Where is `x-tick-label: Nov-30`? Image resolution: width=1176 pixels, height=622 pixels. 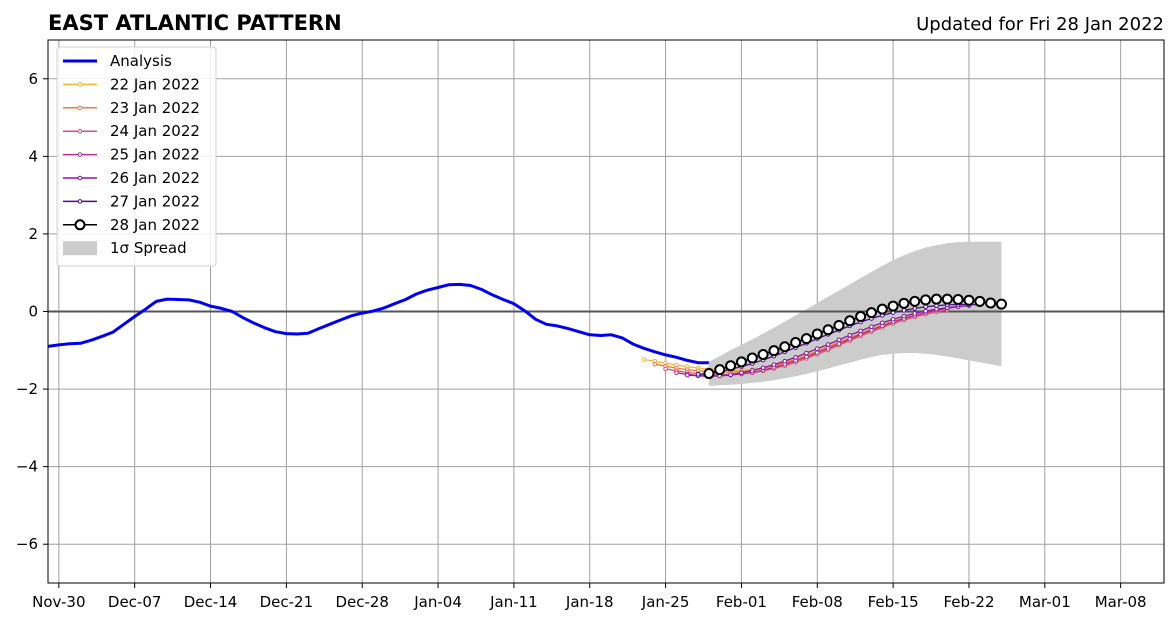
x-tick-label: Nov-30 is located at coordinates (58, 602).